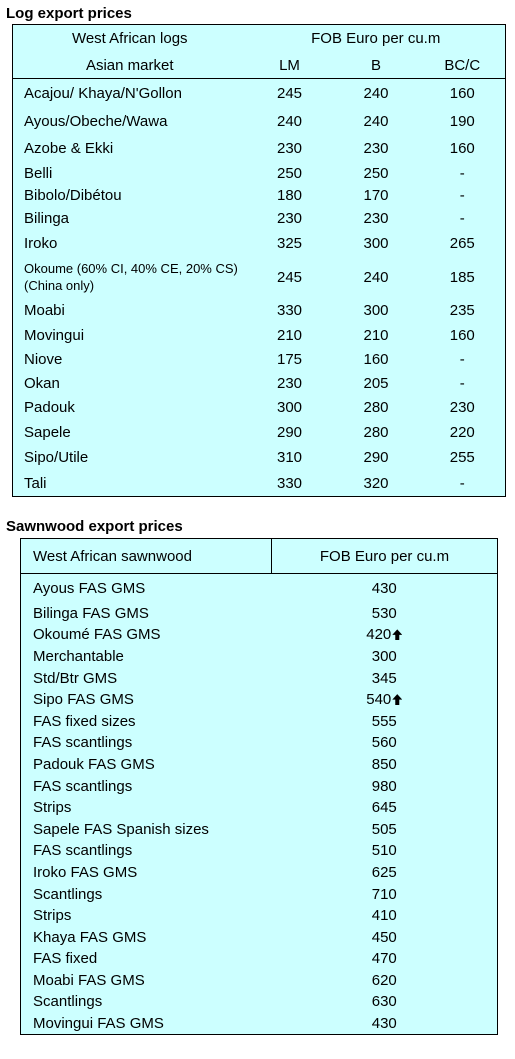 The image size is (515, 1059). Describe the element at coordinates (376, 195) in the screenshot. I see `price-cell: 170` at that location.